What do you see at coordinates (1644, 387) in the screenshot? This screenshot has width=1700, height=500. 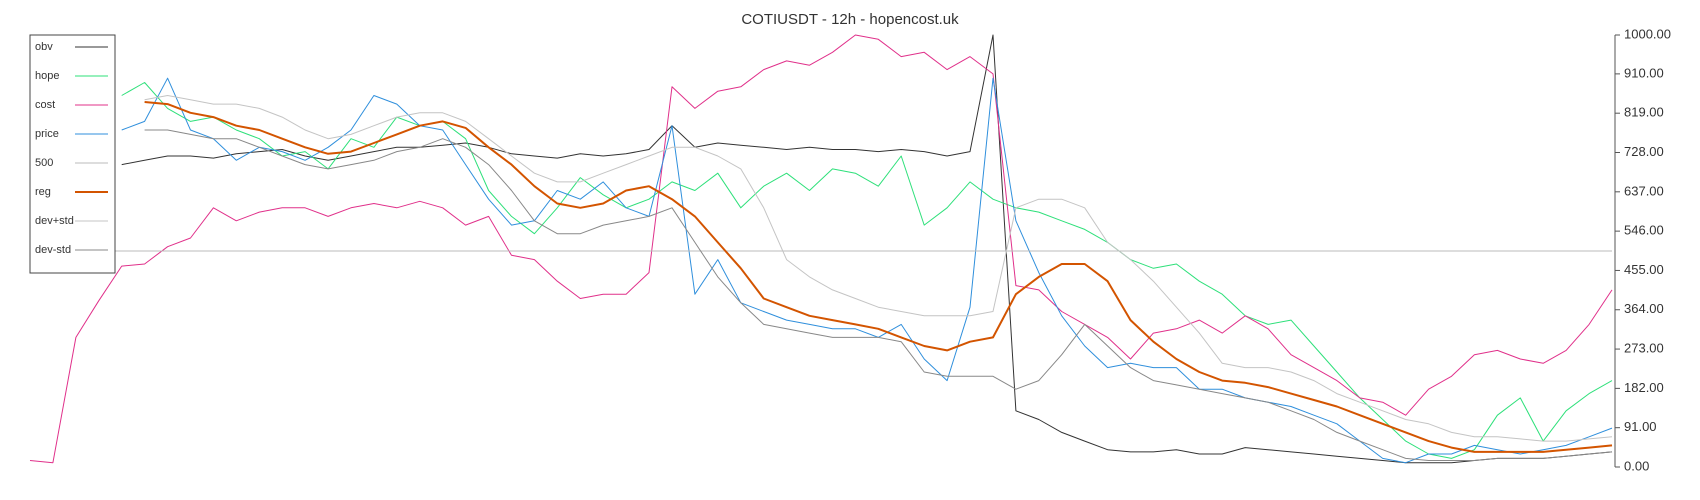 I see `y-tick-label: 182.00` at bounding box center [1644, 387].